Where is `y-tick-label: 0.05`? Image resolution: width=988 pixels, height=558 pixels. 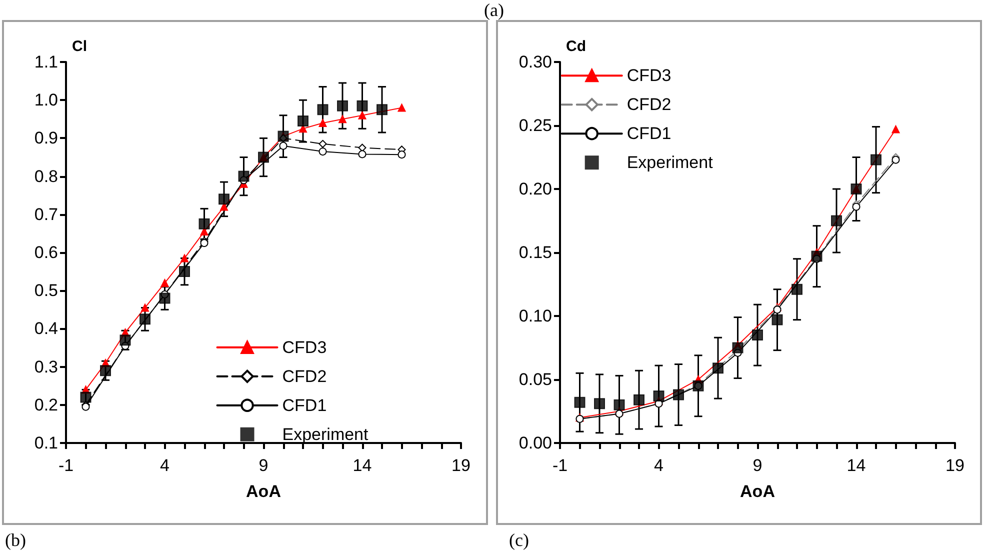 y-tick-label: 0.05 is located at coordinates (535, 379).